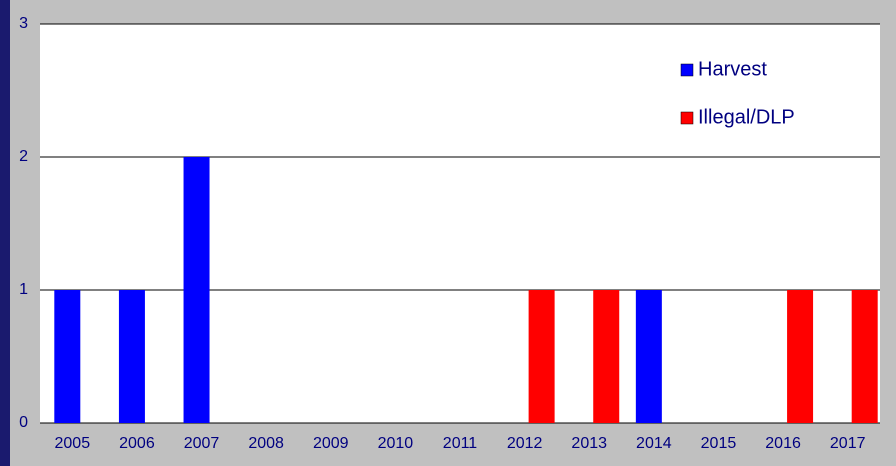 Image resolution: width=896 pixels, height=466 pixels. Describe the element at coordinates (732, 69) in the screenshot. I see `legend-label: Harvest` at that location.